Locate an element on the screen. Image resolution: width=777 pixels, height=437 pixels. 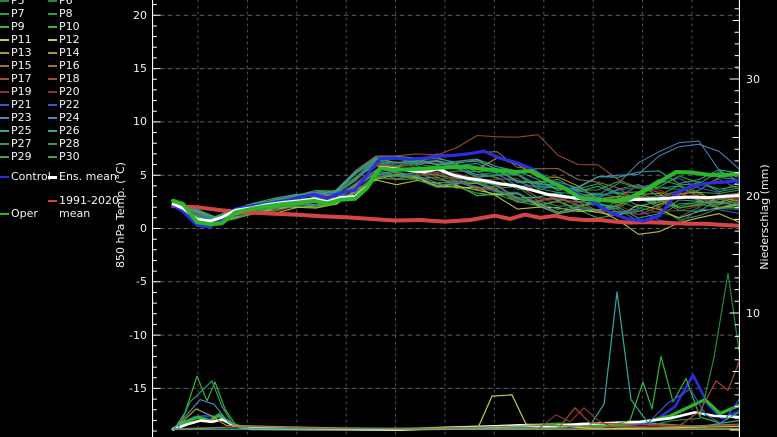
temp-tick-label: -10 is located at coordinates (138, 335).